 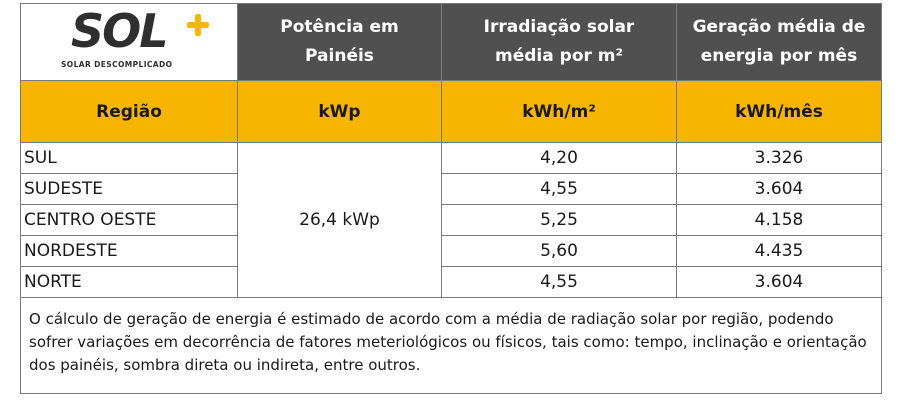 I want to click on header-irradiation: Irradiação solar média por m², so click(x=559, y=42).